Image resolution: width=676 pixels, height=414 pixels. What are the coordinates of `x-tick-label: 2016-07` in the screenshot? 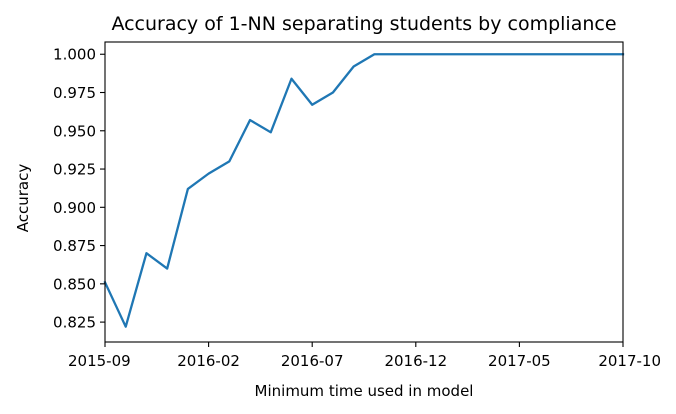 It's located at (312, 361).